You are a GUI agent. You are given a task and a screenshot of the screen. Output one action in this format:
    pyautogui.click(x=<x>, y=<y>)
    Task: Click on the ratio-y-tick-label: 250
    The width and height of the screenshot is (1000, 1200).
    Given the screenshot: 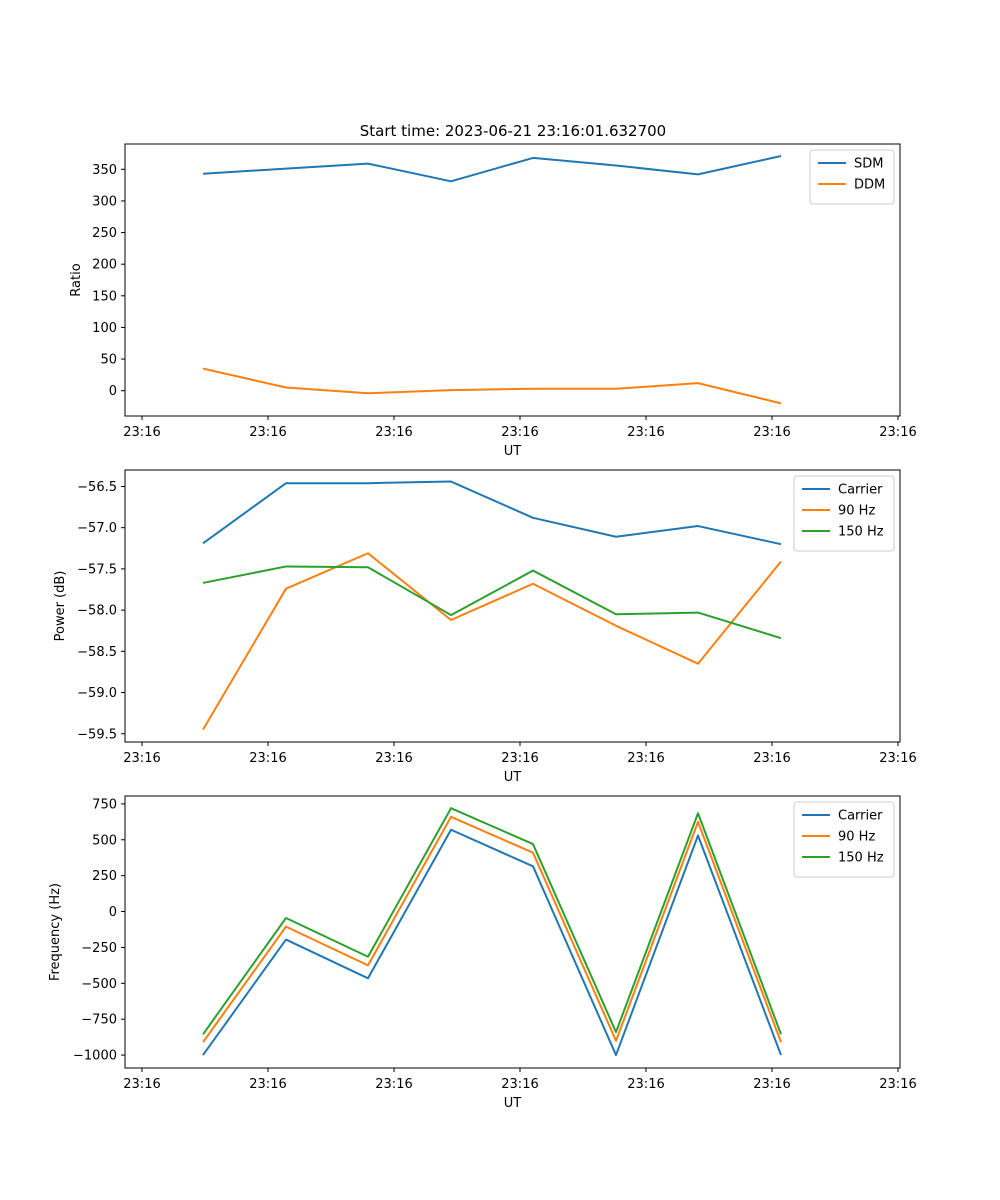 What is the action you would take?
    pyautogui.click(x=104, y=233)
    